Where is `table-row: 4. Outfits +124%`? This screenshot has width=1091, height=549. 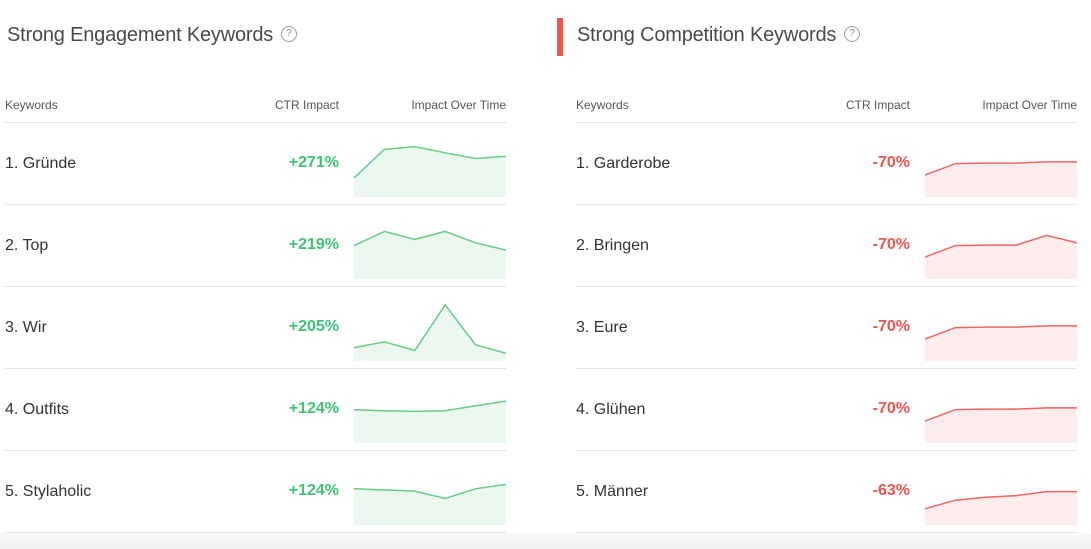 table-row: 4. Outfits +124% is located at coordinates (255, 410).